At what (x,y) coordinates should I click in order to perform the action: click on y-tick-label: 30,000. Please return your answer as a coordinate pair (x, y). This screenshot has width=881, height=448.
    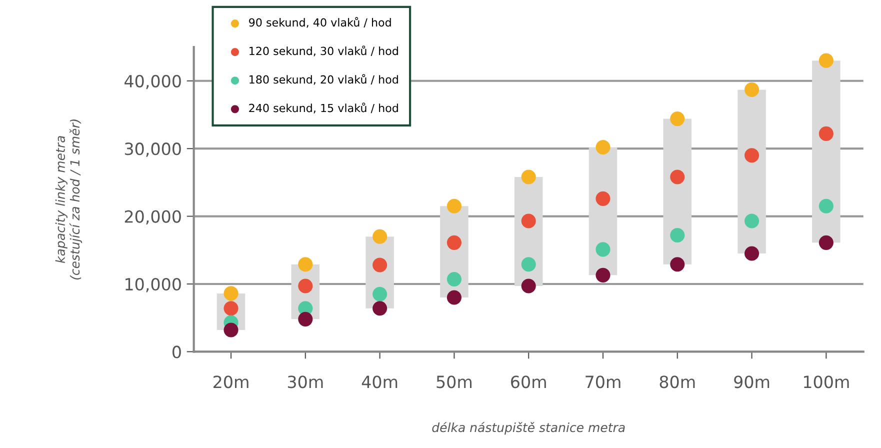
    Looking at the image, I should click on (152, 149).